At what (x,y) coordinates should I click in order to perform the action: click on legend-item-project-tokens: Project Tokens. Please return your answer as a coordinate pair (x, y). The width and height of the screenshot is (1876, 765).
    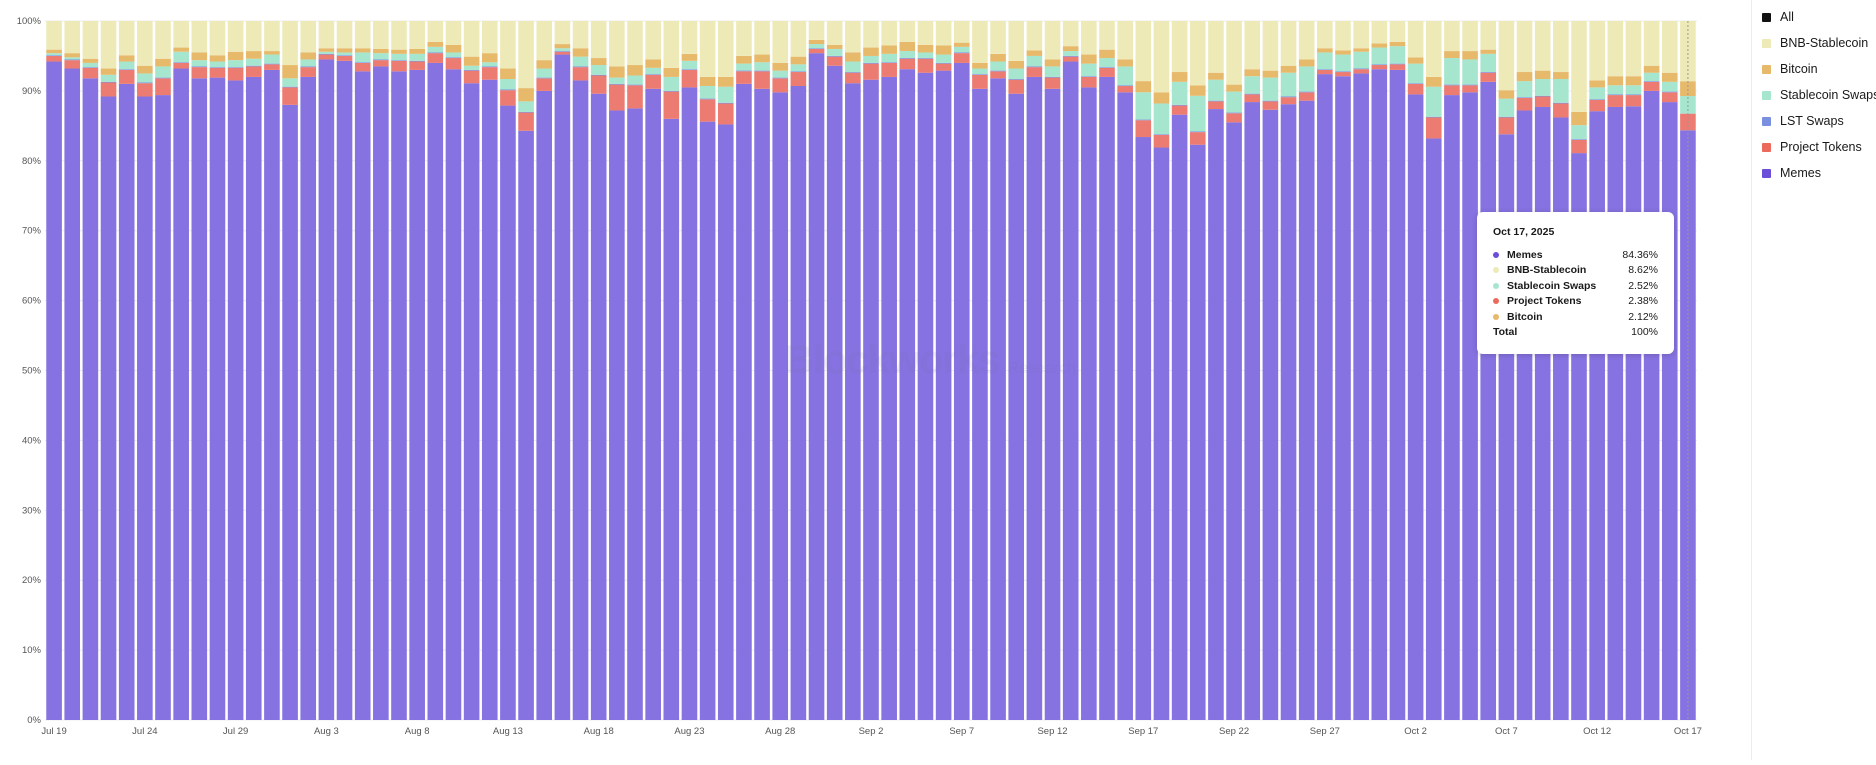
    Looking at the image, I should click on (1818, 147).